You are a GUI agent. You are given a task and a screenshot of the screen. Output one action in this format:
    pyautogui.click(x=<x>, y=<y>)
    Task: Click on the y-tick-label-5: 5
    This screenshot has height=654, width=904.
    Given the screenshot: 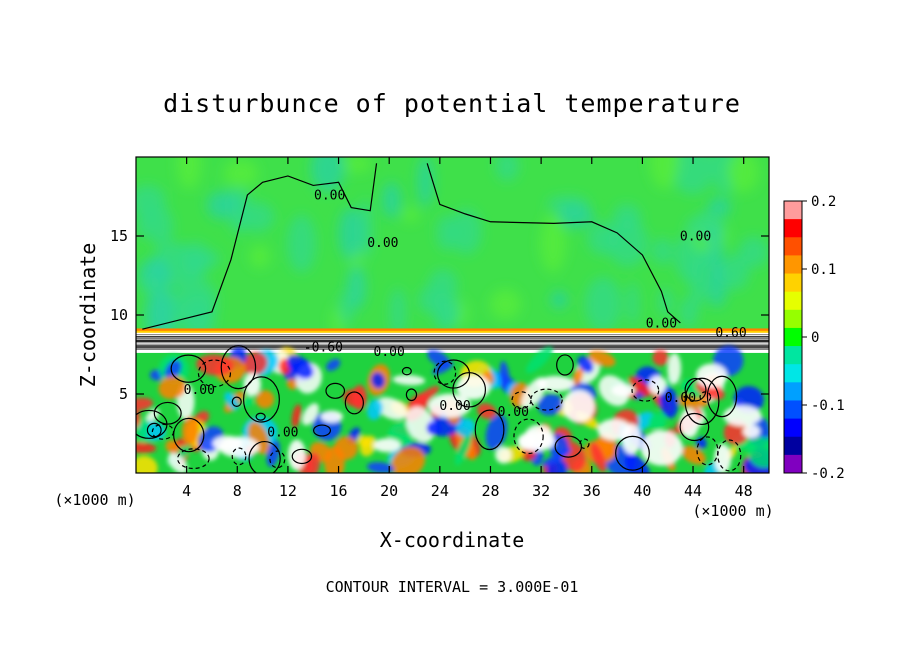 What is the action you would take?
    pyautogui.click(x=123, y=394)
    